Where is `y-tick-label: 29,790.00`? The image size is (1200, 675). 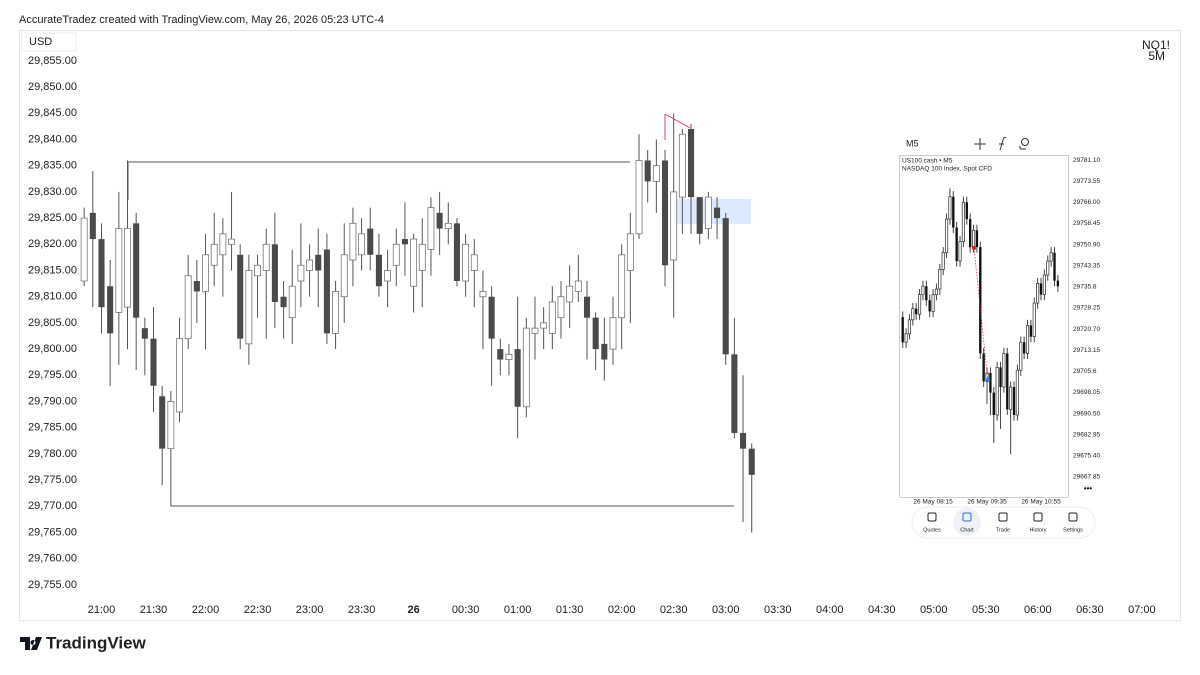
y-tick-label: 29,790.00 is located at coordinates (52, 401).